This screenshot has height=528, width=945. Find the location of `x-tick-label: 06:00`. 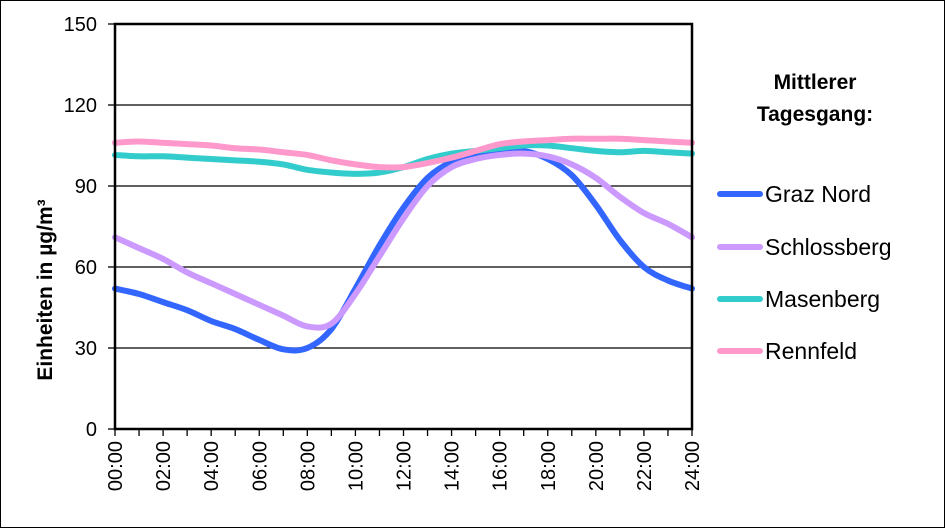

x-tick-label: 06:00 is located at coordinates (260, 466).